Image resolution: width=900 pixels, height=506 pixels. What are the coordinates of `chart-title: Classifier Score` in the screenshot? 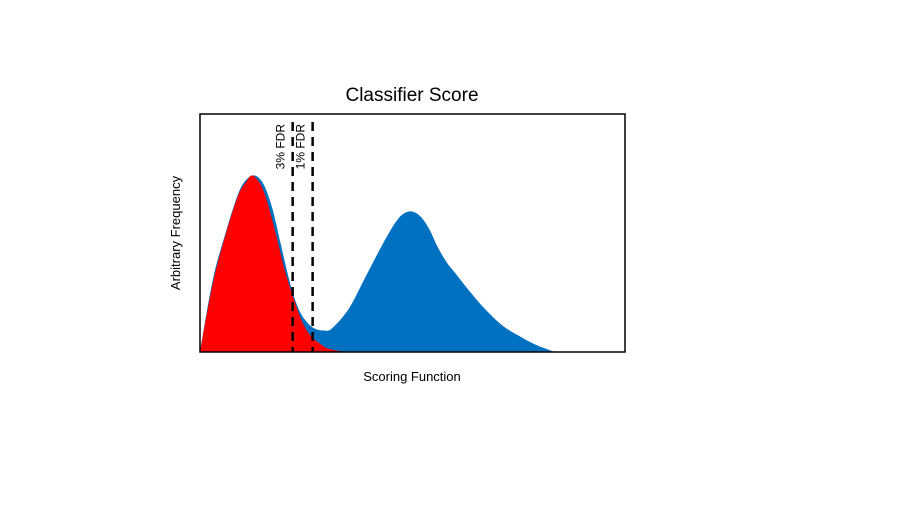 It's located at (411, 95).